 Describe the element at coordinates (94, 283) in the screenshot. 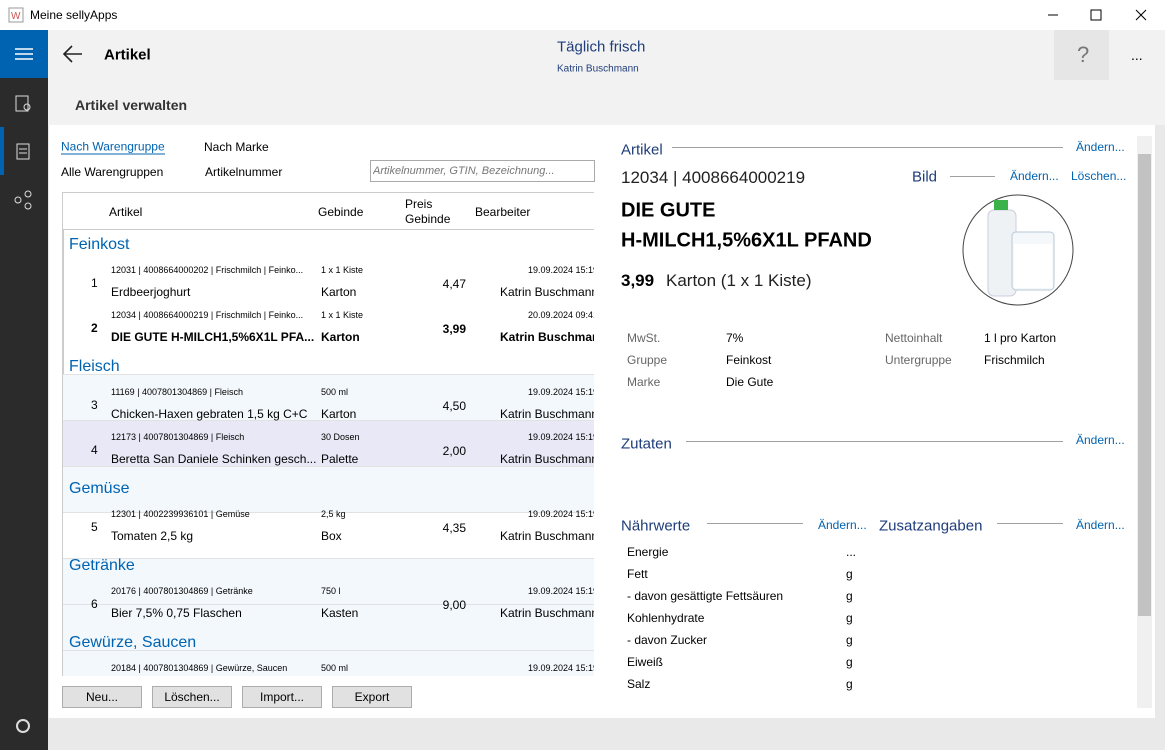

I see `row-index: 1` at that location.